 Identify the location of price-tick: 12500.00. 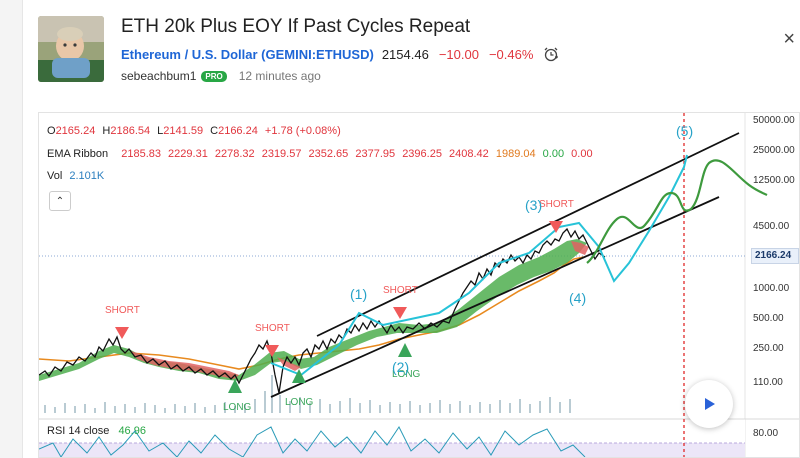
(774, 180).